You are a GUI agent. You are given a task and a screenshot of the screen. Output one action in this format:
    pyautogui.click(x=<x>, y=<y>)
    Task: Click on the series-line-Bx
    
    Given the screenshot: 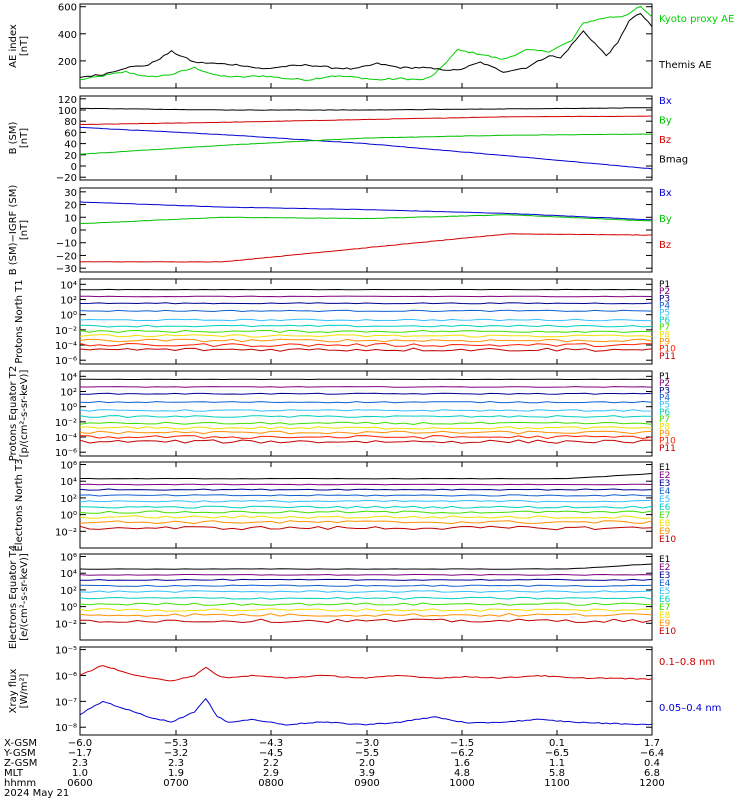 What is the action you would take?
    pyautogui.click(x=365, y=211)
    